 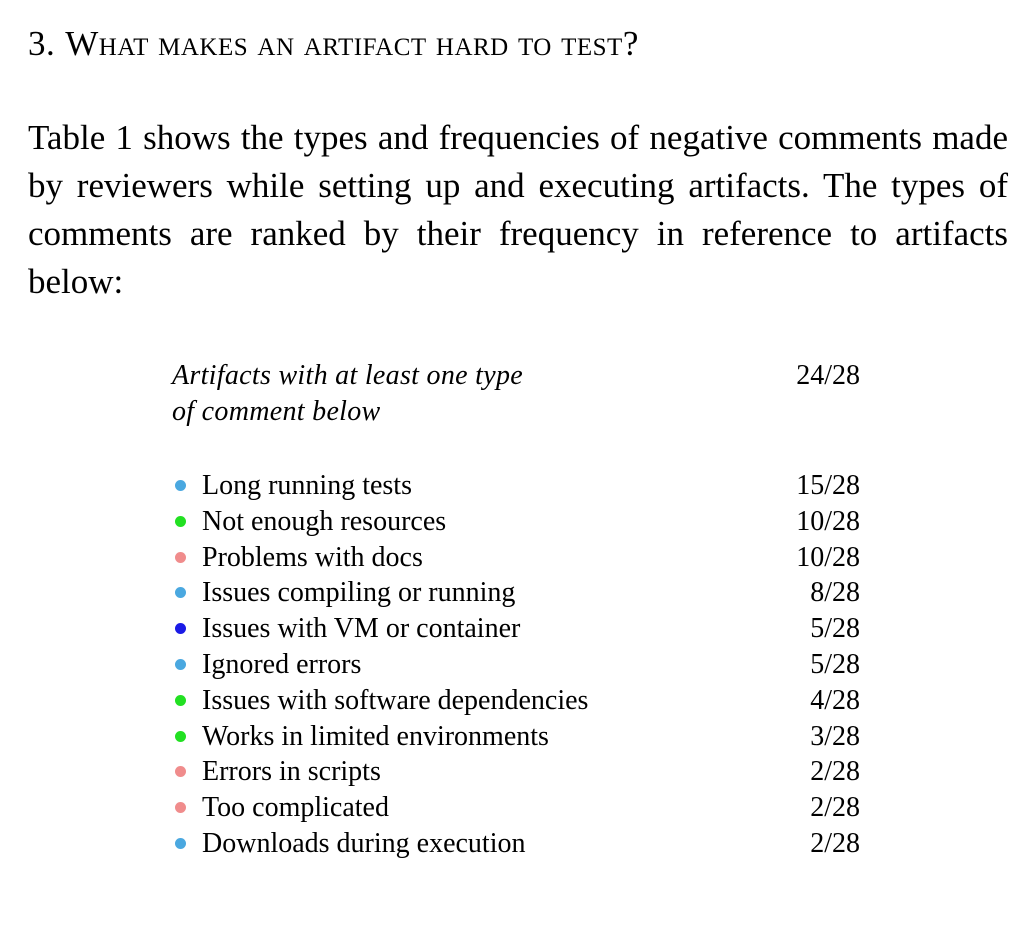 What do you see at coordinates (517, 808) in the screenshot?
I see `table-row: Too complicated 2/28` at bounding box center [517, 808].